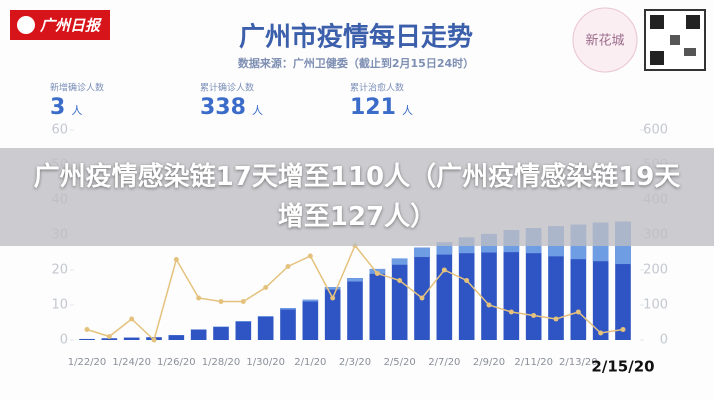 The height and width of the screenshot is (400, 714). I want to click on logo-text: 广州日报, so click(70, 26).